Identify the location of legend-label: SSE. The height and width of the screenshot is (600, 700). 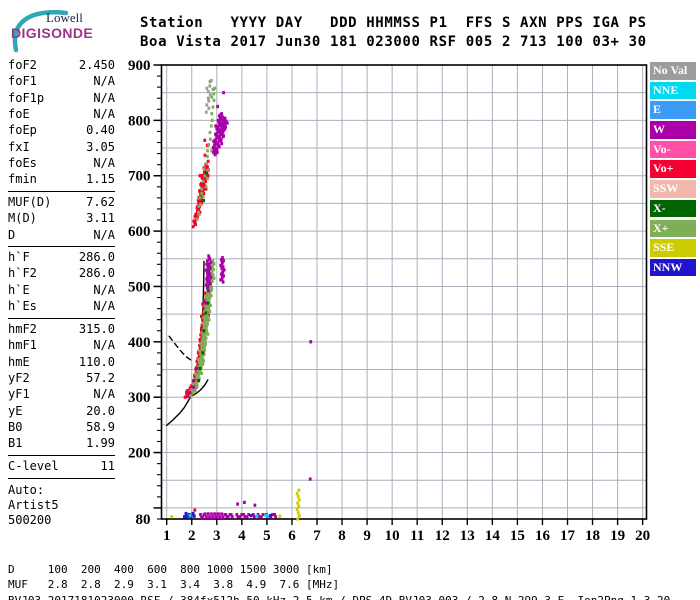
(664, 247).